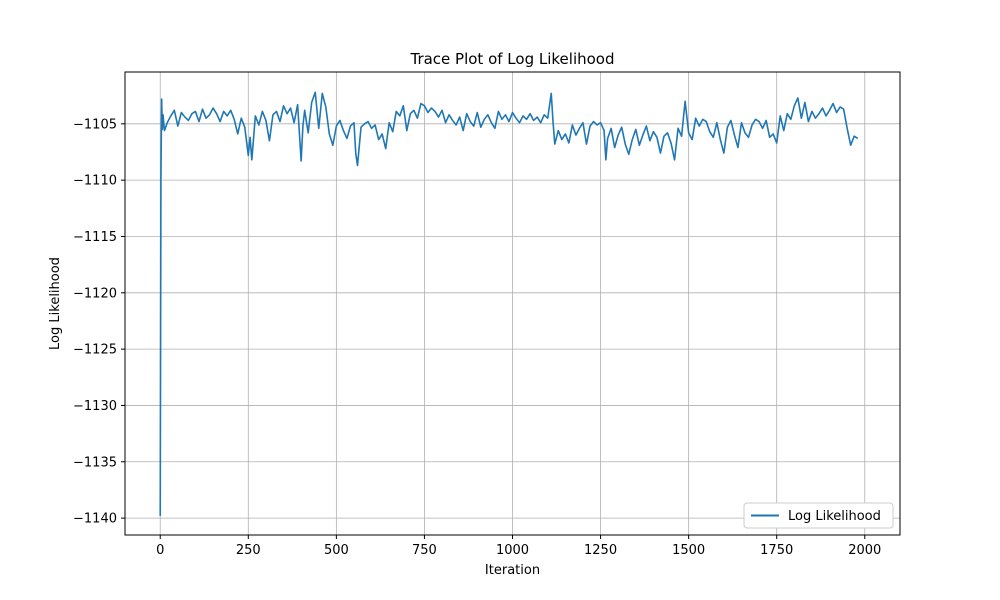  Describe the element at coordinates (160, 550) in the screenshot. I see `x-tick-label: 0` at that location.